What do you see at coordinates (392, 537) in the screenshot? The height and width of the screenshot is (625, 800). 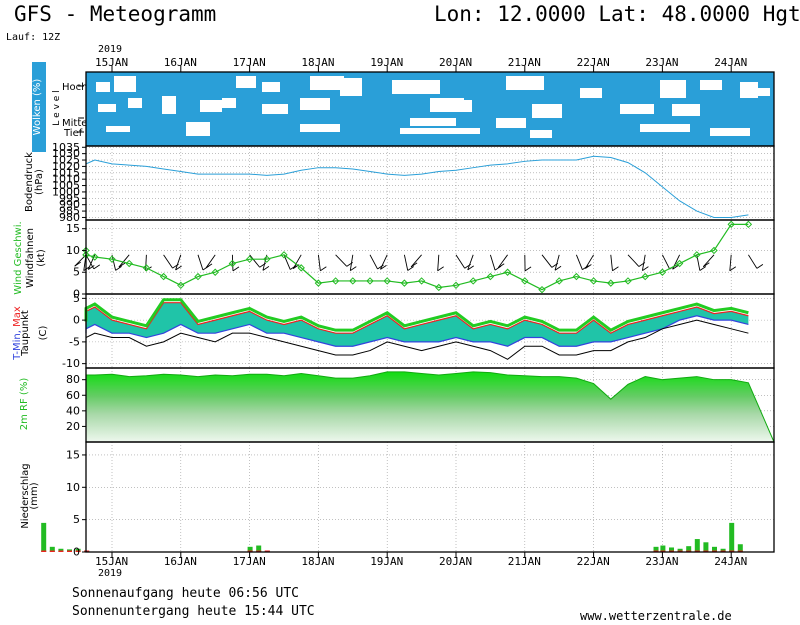 I see `precip-bars` at bounding box center [392, 537].